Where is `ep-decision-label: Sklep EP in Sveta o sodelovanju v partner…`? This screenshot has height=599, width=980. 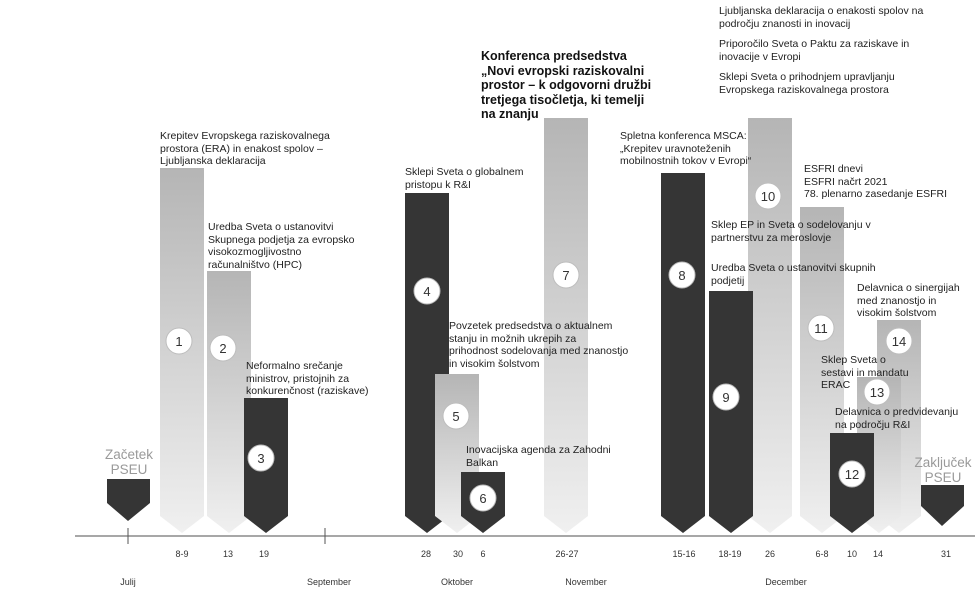 ep-decision-label: Sklep EP in Sveta o sodelovanju v partner… is located at coordinates (791, 231).